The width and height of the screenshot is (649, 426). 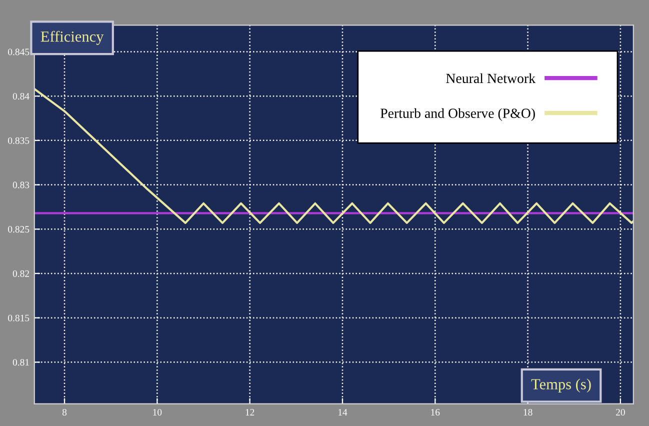 What do you see at coordinates (528, 412) in the screenshot?
I see `x-tick-label: 18` at bounding box center [528, 412].